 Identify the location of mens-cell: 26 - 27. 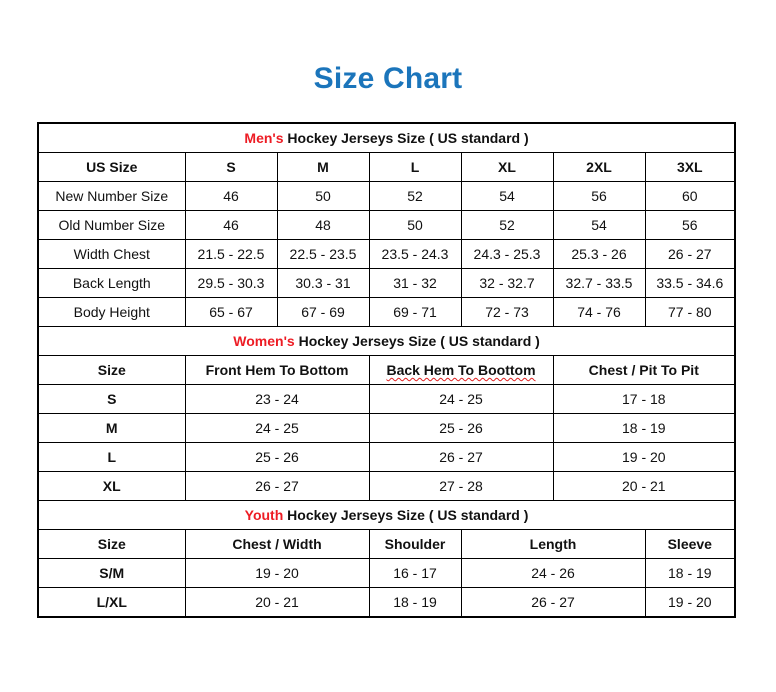
(690, 254).